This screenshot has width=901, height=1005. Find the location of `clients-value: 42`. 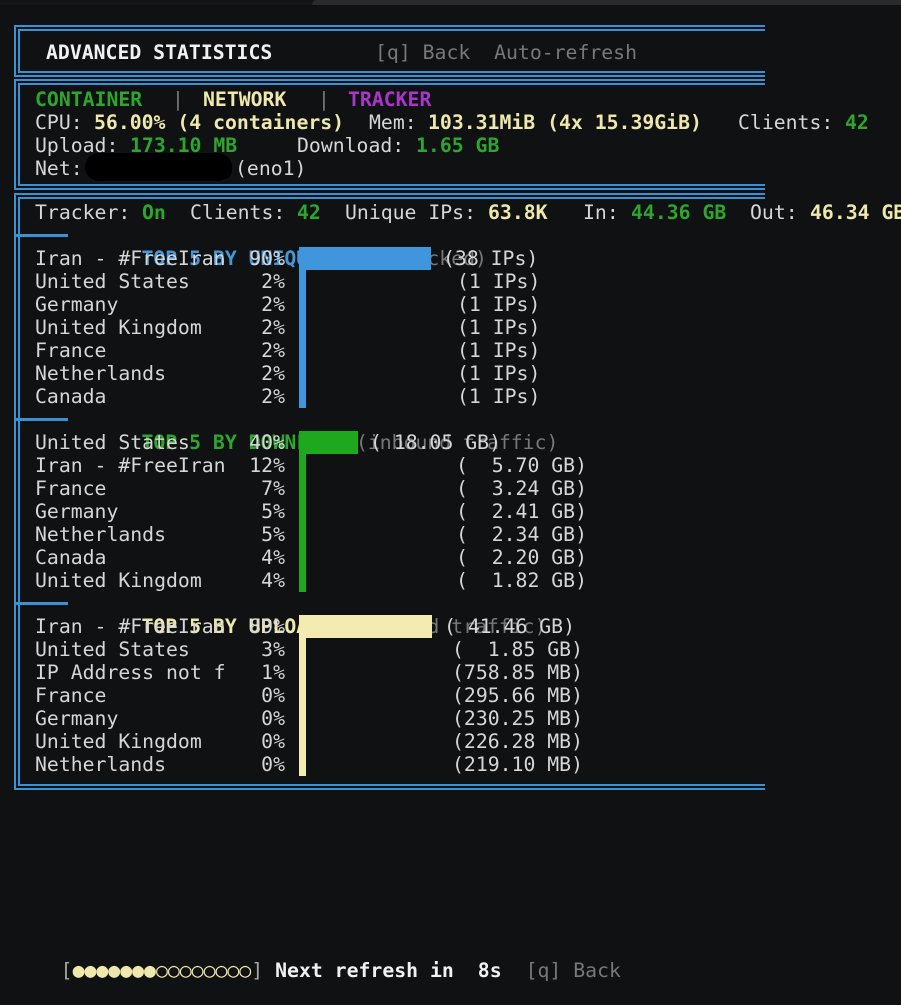

clients-value: 42 is located at coordinates (309, 212).